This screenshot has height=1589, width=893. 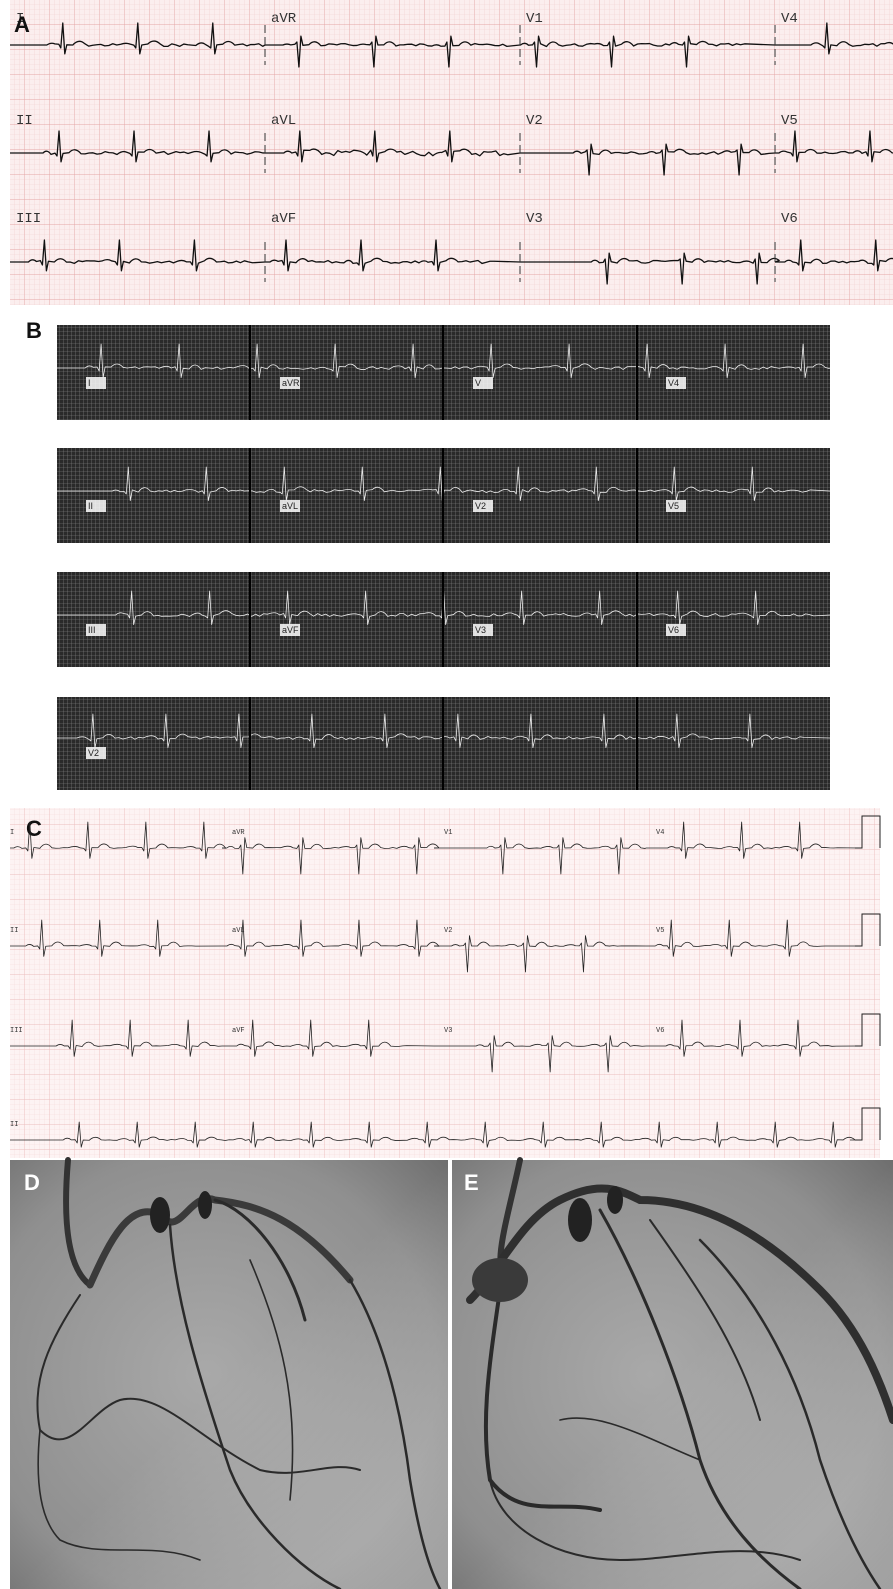 I want to click on lead-label: V, so click(x=478, y=383).